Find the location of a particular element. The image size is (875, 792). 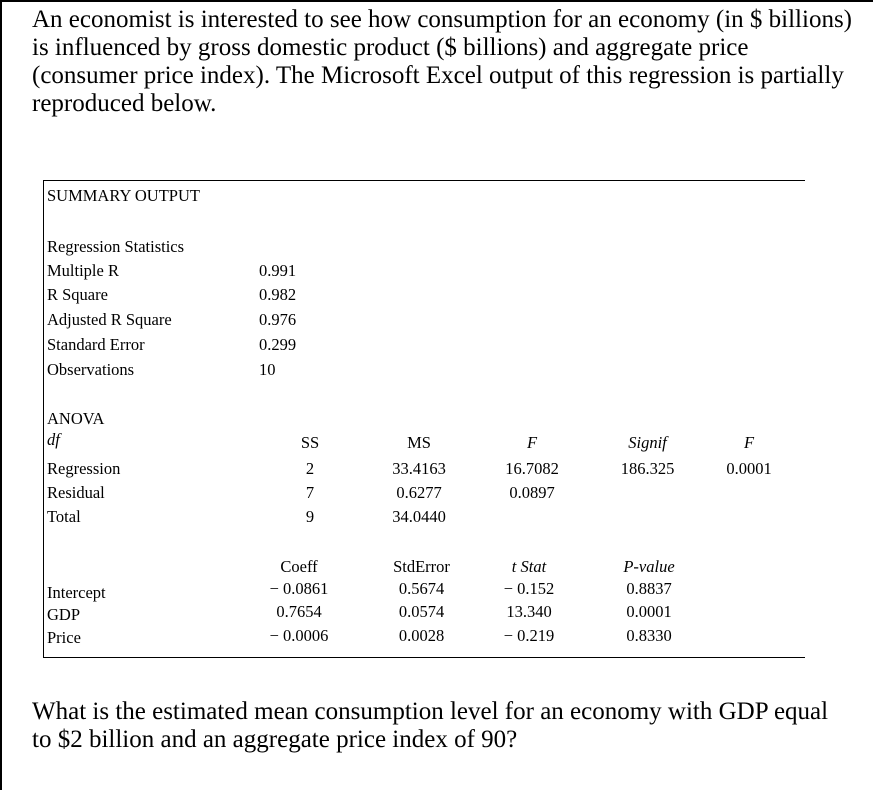

anova-cell: 0.0897 is located at coordinates (532, 492).